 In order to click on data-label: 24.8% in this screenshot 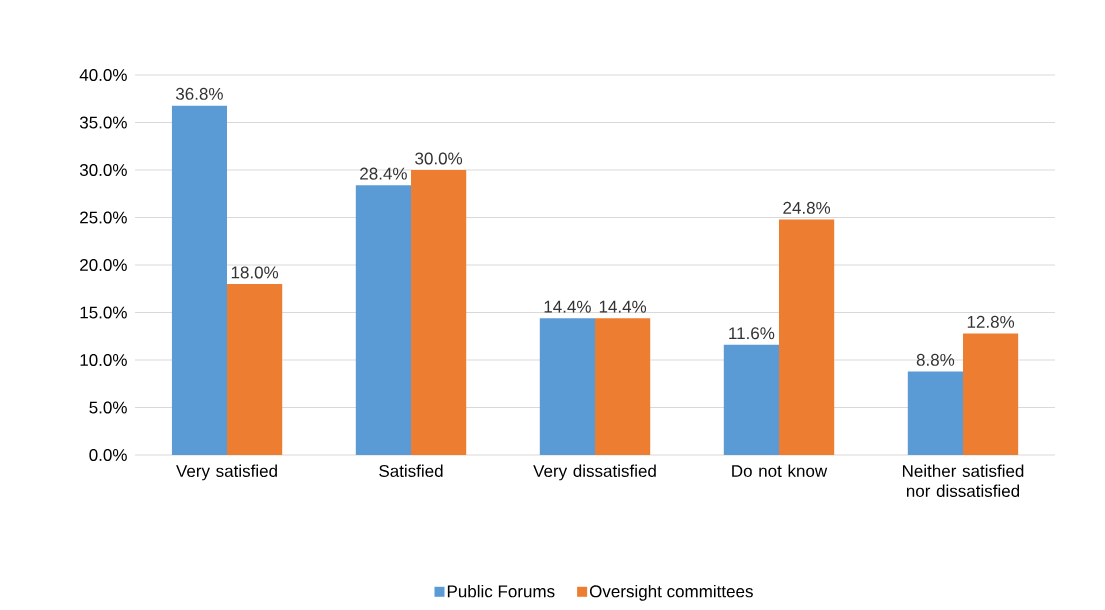, I will do `click(807, 207)`.